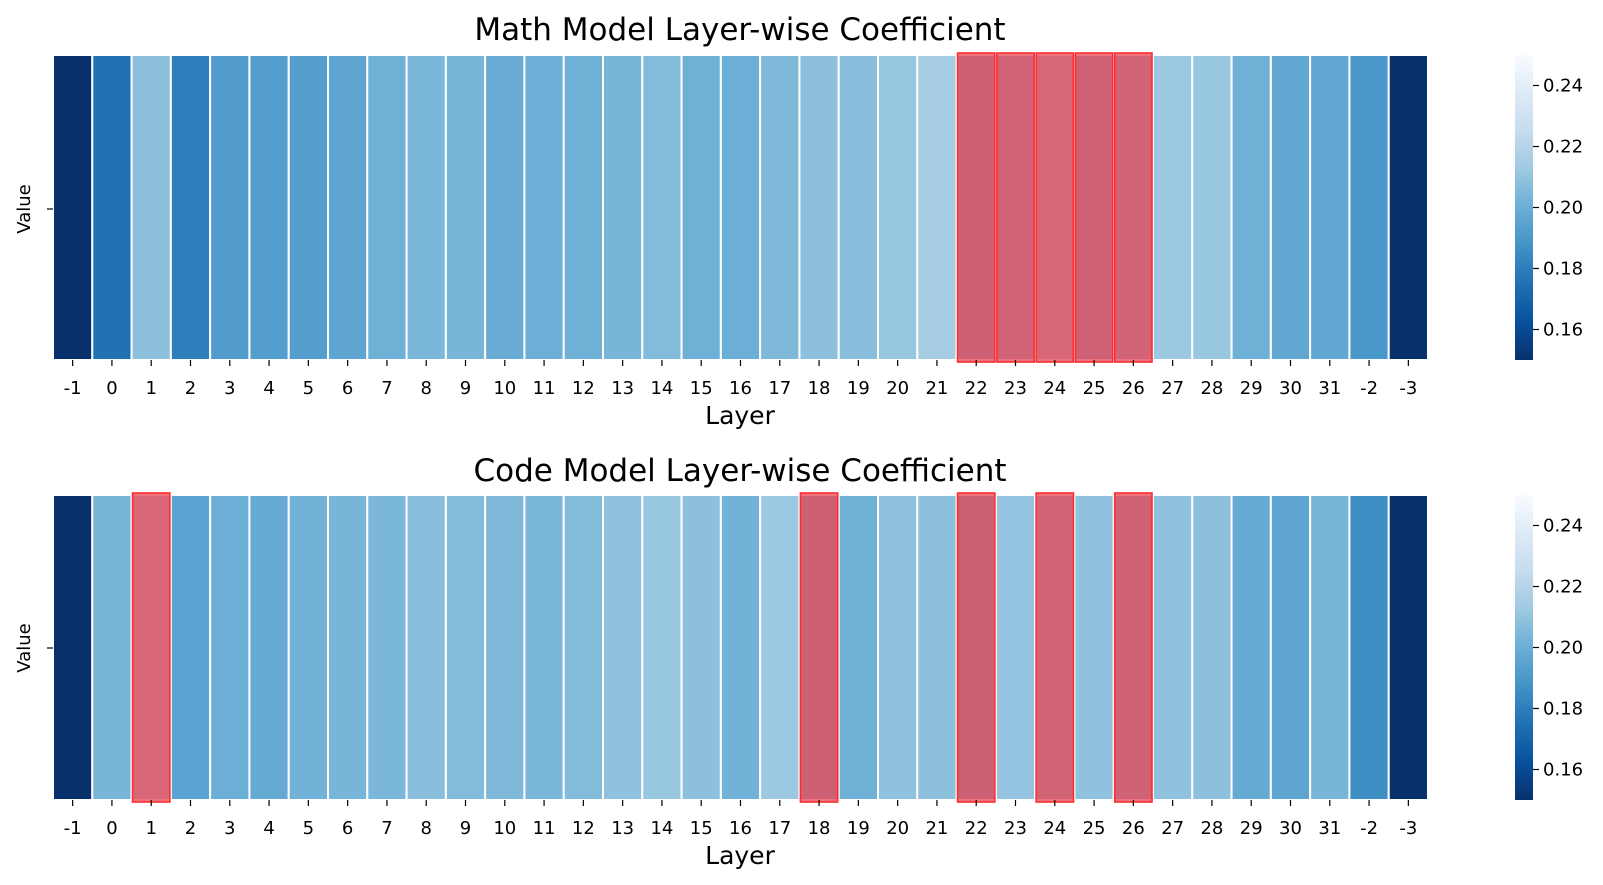 This screenshot has width=1603, height=885. I want to click on code-y-axis-label: Value, so click(24, 647).